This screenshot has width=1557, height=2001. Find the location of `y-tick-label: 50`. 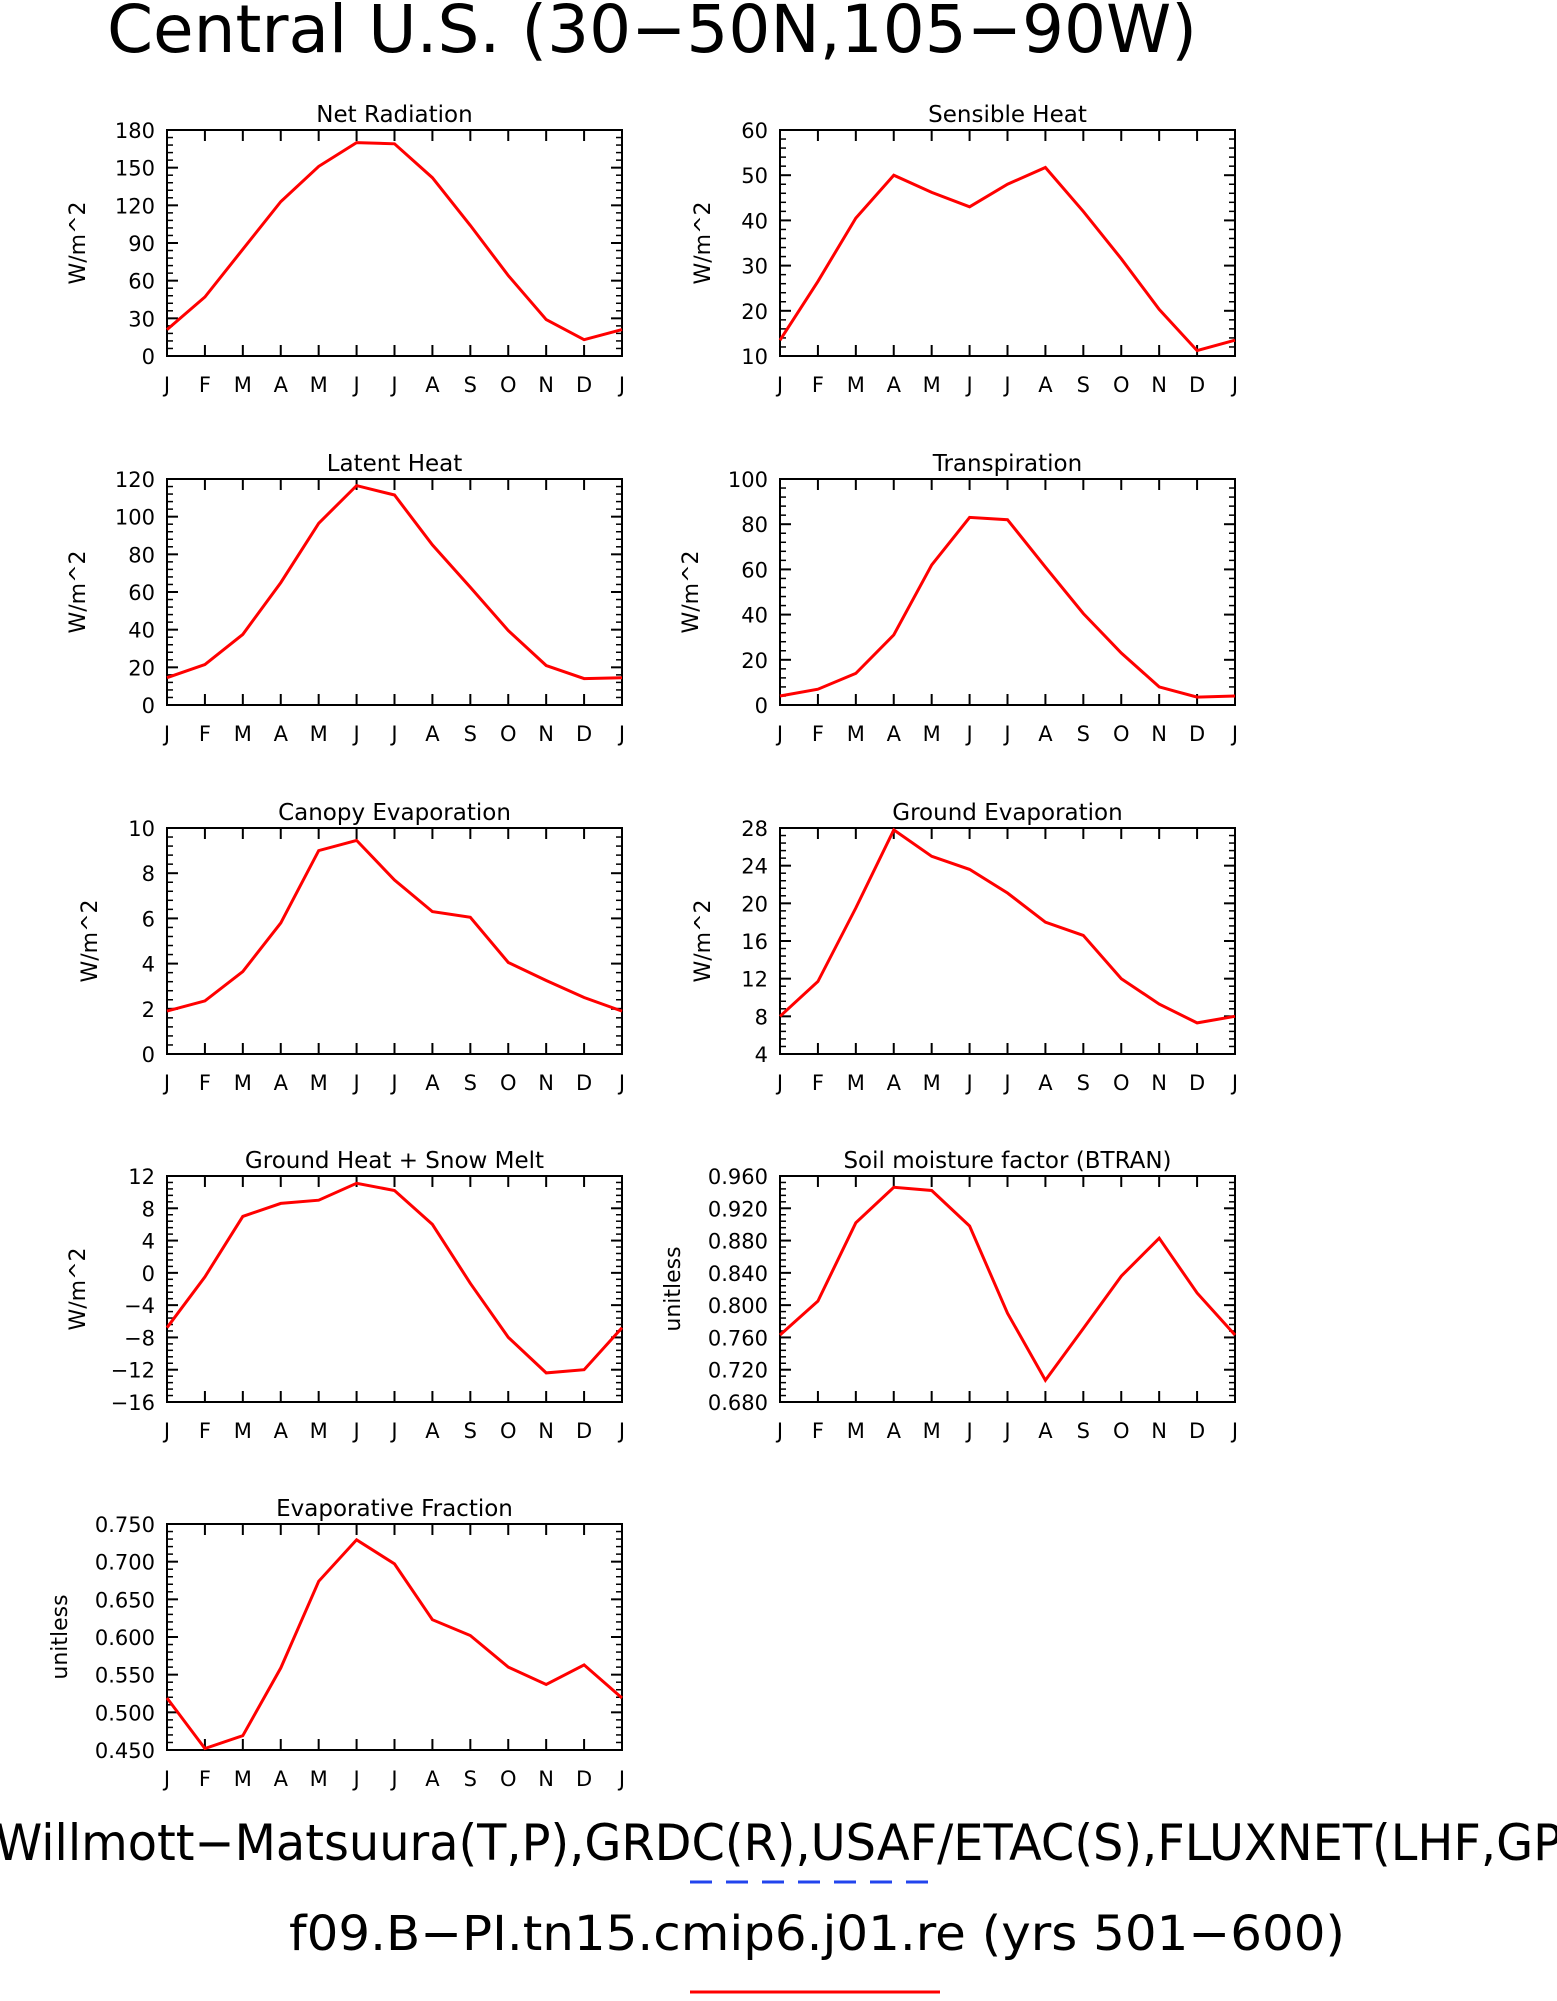

y-tick-label: 50 is located at coordinates (754, 176).